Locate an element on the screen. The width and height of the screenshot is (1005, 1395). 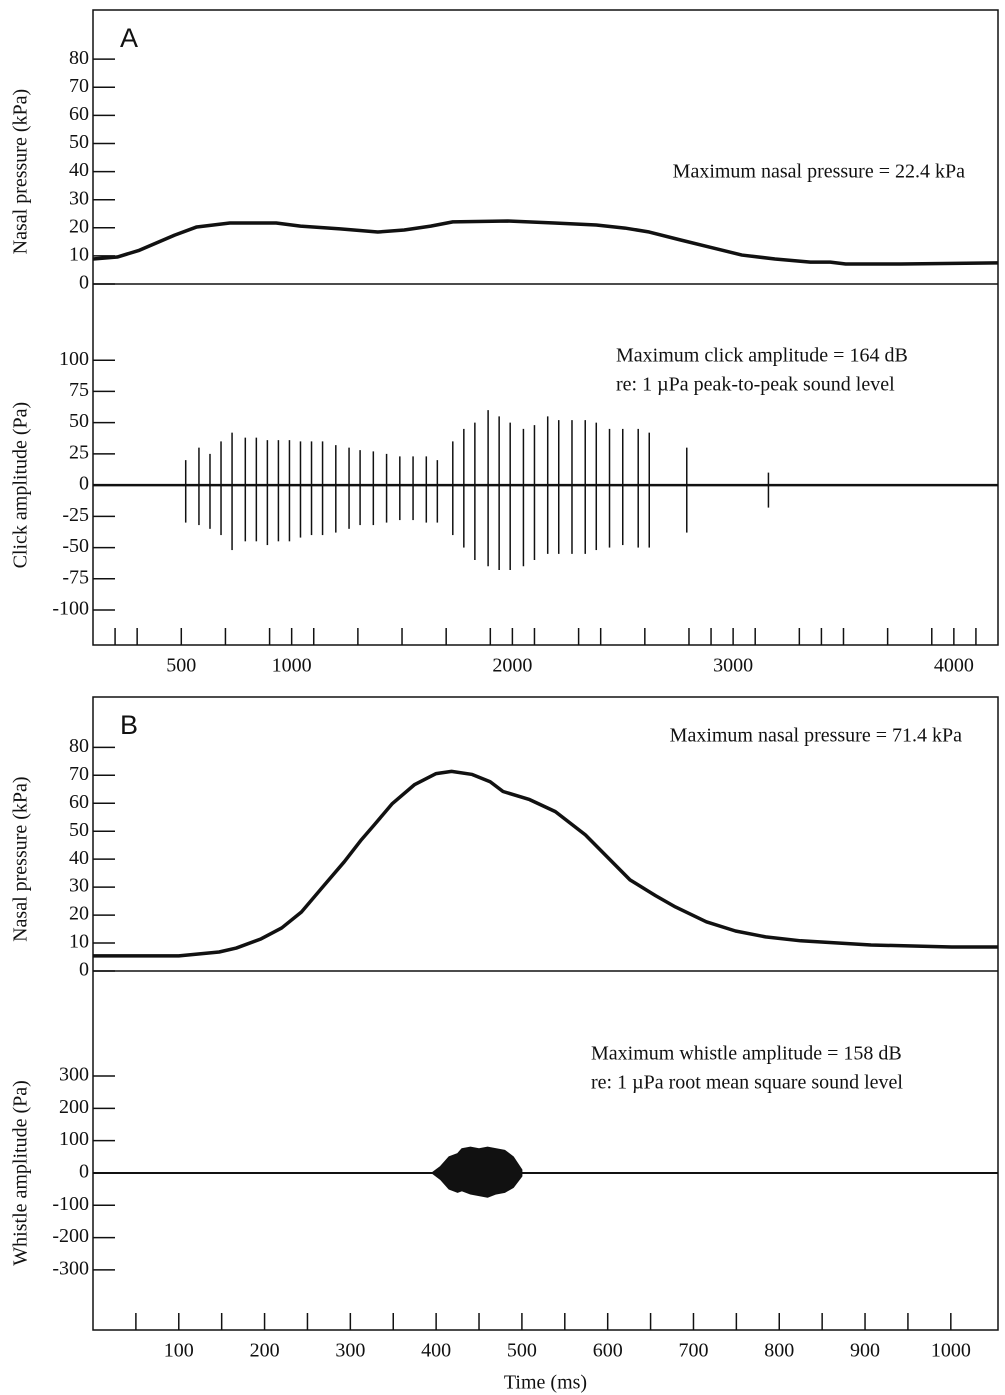
y-tick-label: 200 is located at coordinates (74, 1107).